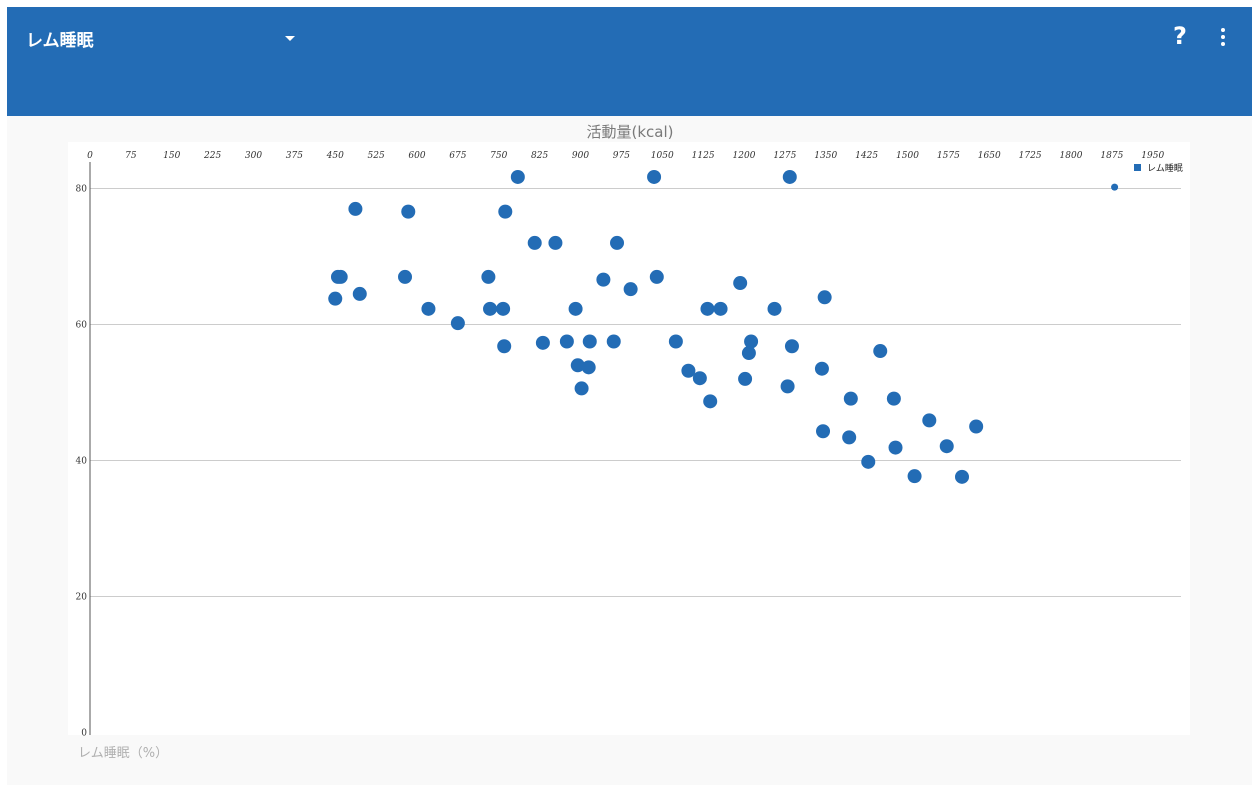 The height and width of the screenshot is (792, 1260). Describe the element at coordinates (703, 156) in the screenshot. I see `x-tick-label: 1125` at that location.